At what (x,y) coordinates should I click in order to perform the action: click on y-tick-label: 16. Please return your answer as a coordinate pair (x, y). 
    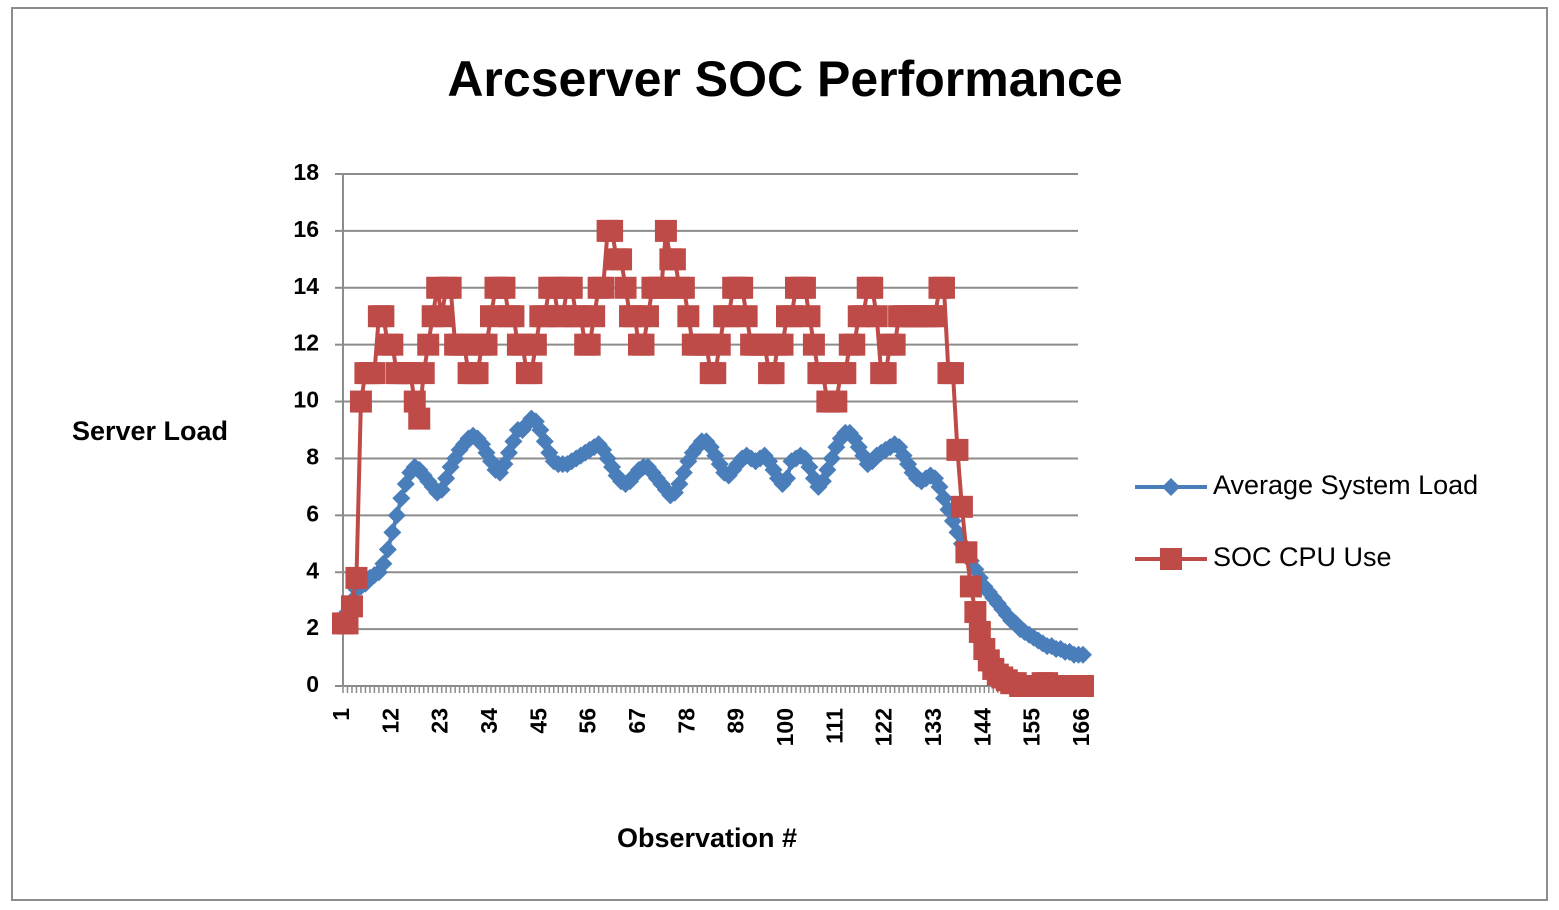
    Looking at the image, I should click on (306, 229).